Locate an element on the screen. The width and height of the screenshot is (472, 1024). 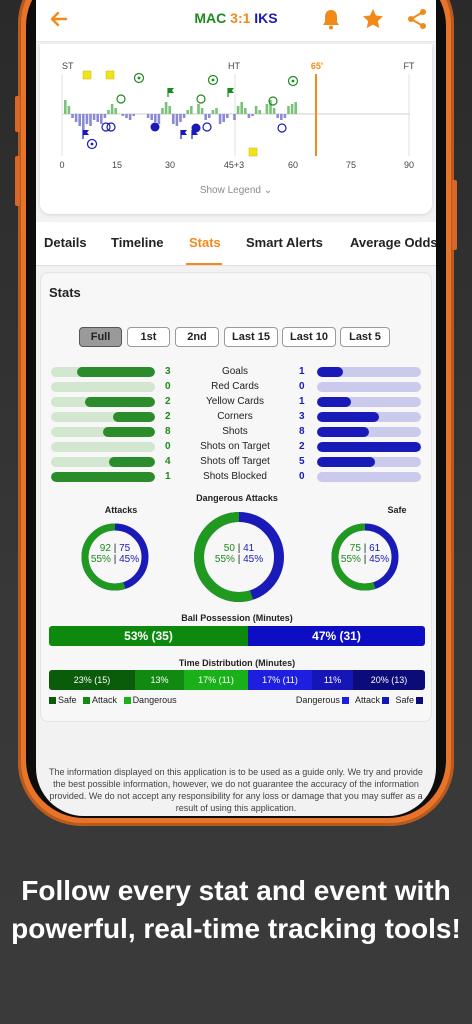
stat-row: 8 Shots 8 is located at coordinates (237, 432).